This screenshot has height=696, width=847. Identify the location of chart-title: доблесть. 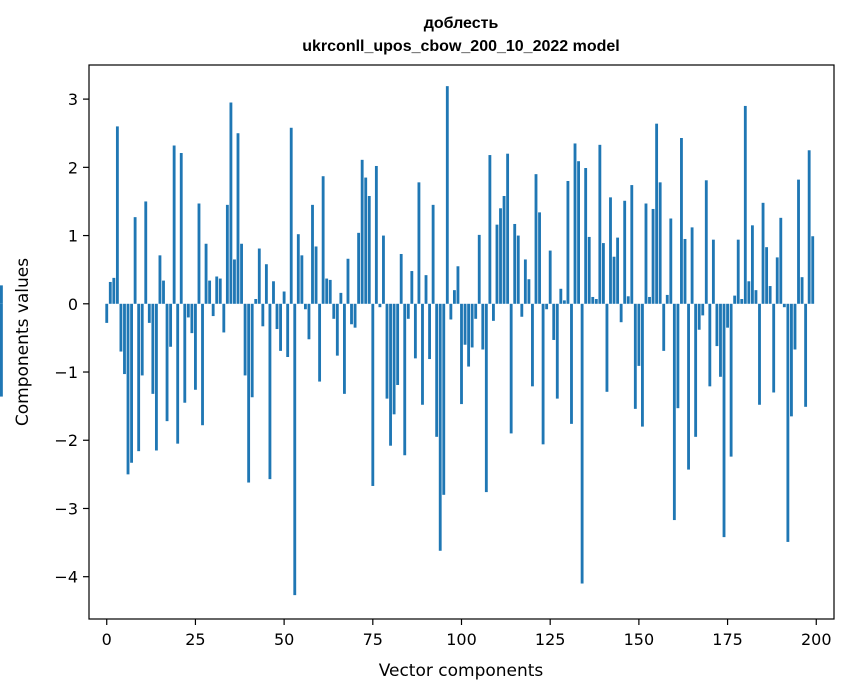
(461, 23).